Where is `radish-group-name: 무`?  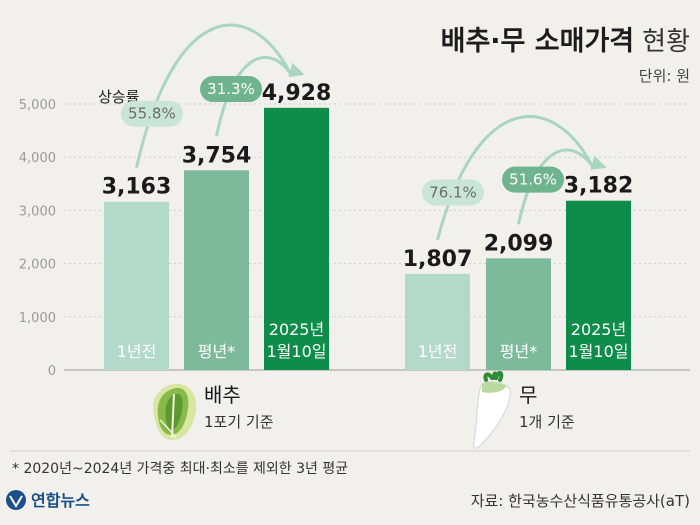 radish-group-name: 무 is located at coordinates (528, 395).